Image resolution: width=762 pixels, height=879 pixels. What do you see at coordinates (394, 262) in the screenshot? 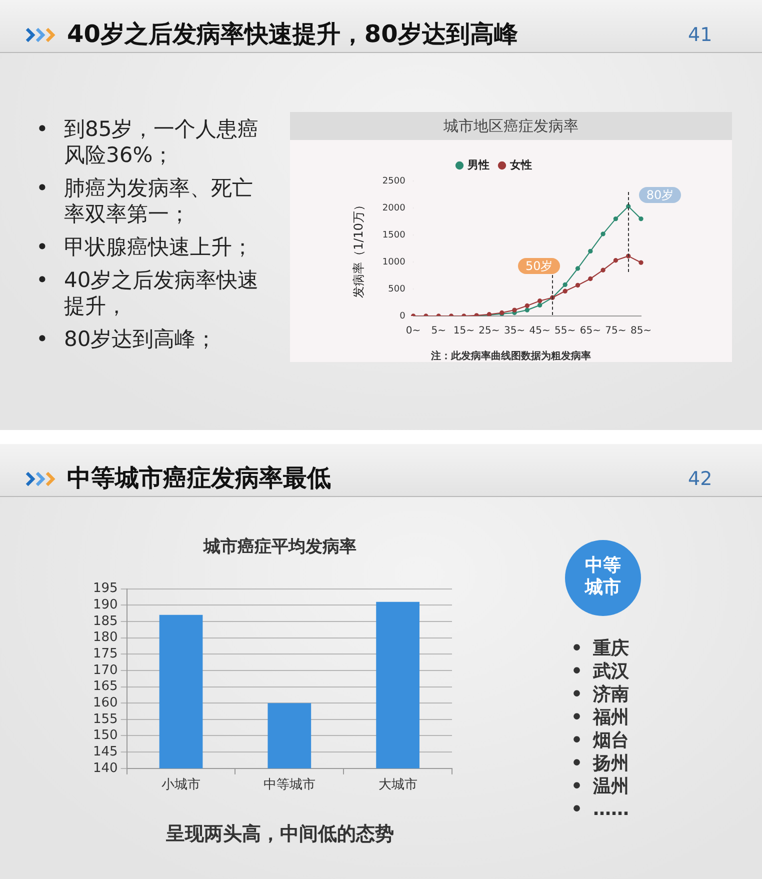
I see `y-tick-label: 1000` at bounding box center [394, 262].